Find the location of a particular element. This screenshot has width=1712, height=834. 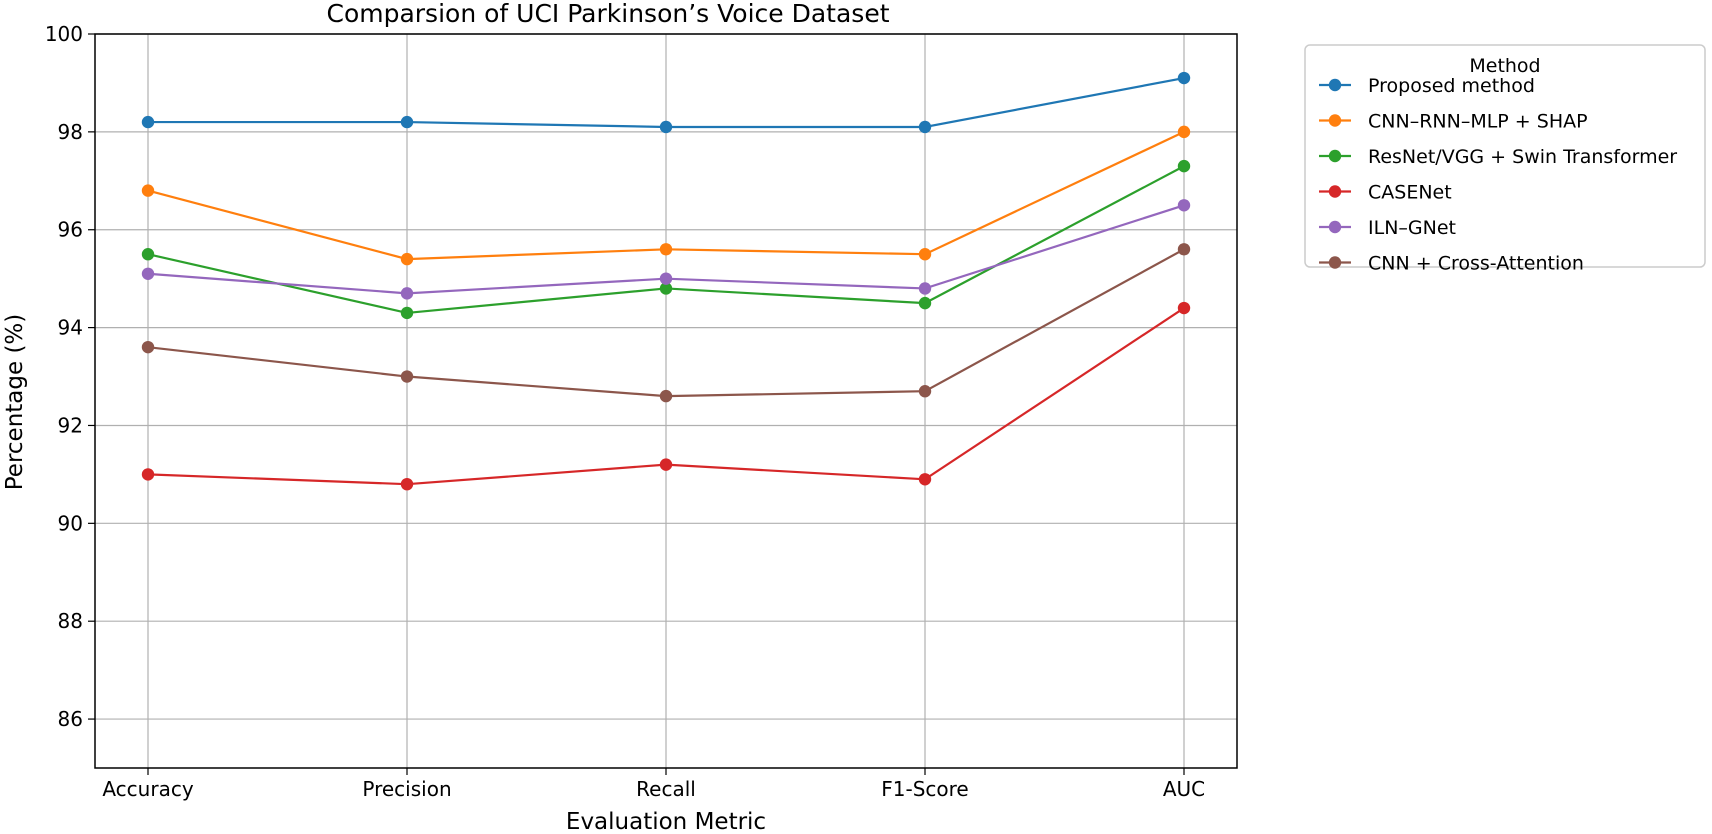

y-tick-label: 88 is located at coordinates (70, 621).